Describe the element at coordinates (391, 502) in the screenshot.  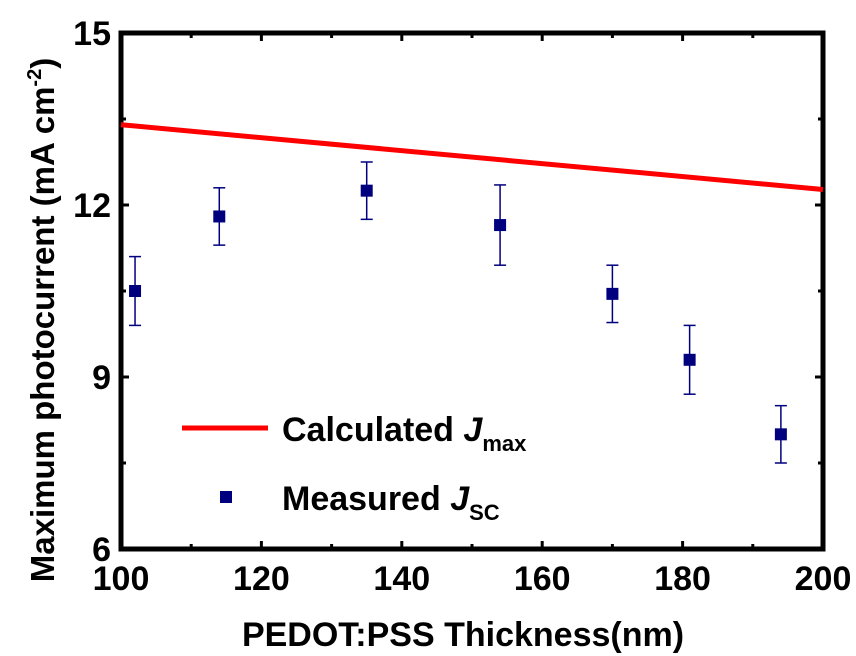
I see `legend-label-measured: Measured JSC` at that location.